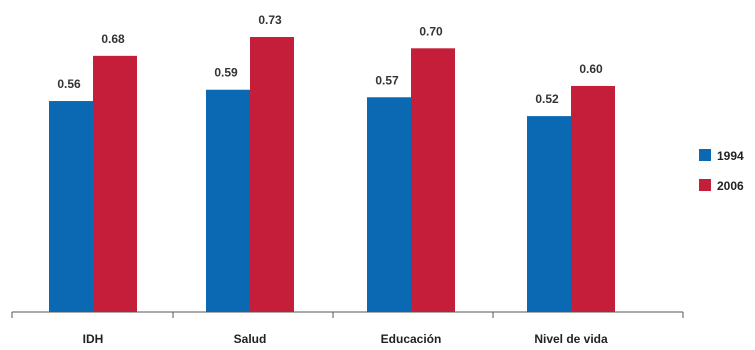 The height and width of the screenshot is (350, 755). I want to click on category-label: Salud, so click(250, 339).